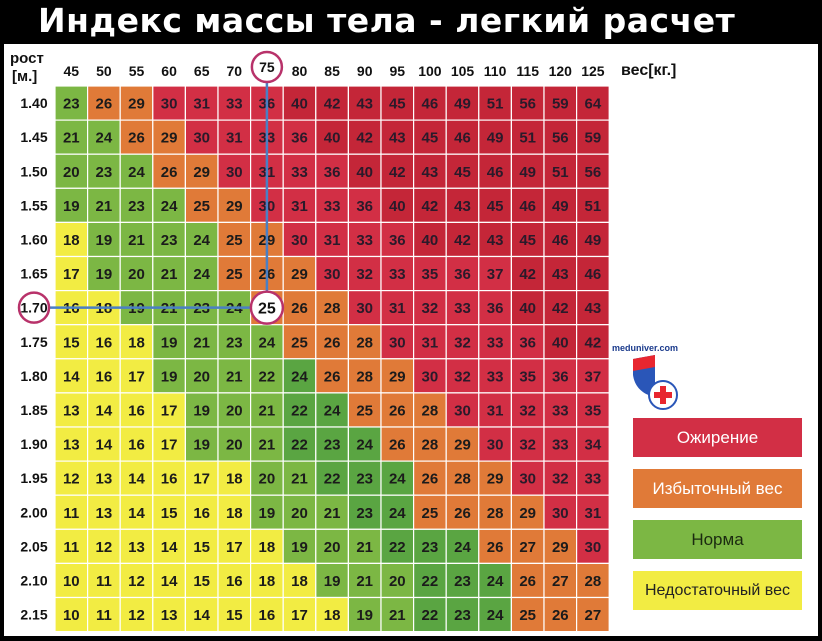 The width and height of the screenshot is (822, 641). What do you see at coordinates (495, 138) in the screenshot?
I see `bmi-value: 49` at bounding box center [495, 138].